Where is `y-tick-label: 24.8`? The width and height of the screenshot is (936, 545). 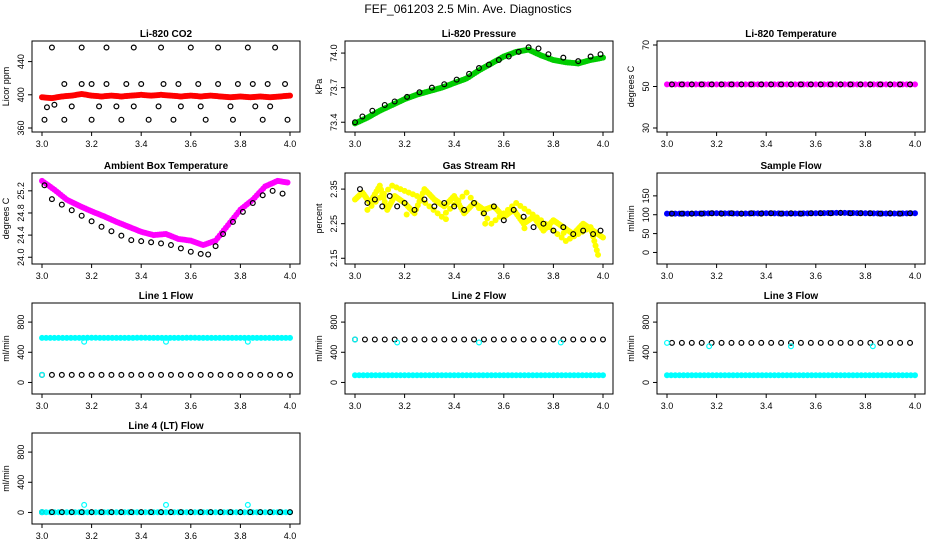
y-tick-label: 24.8 is located at coordinates (21, 213).